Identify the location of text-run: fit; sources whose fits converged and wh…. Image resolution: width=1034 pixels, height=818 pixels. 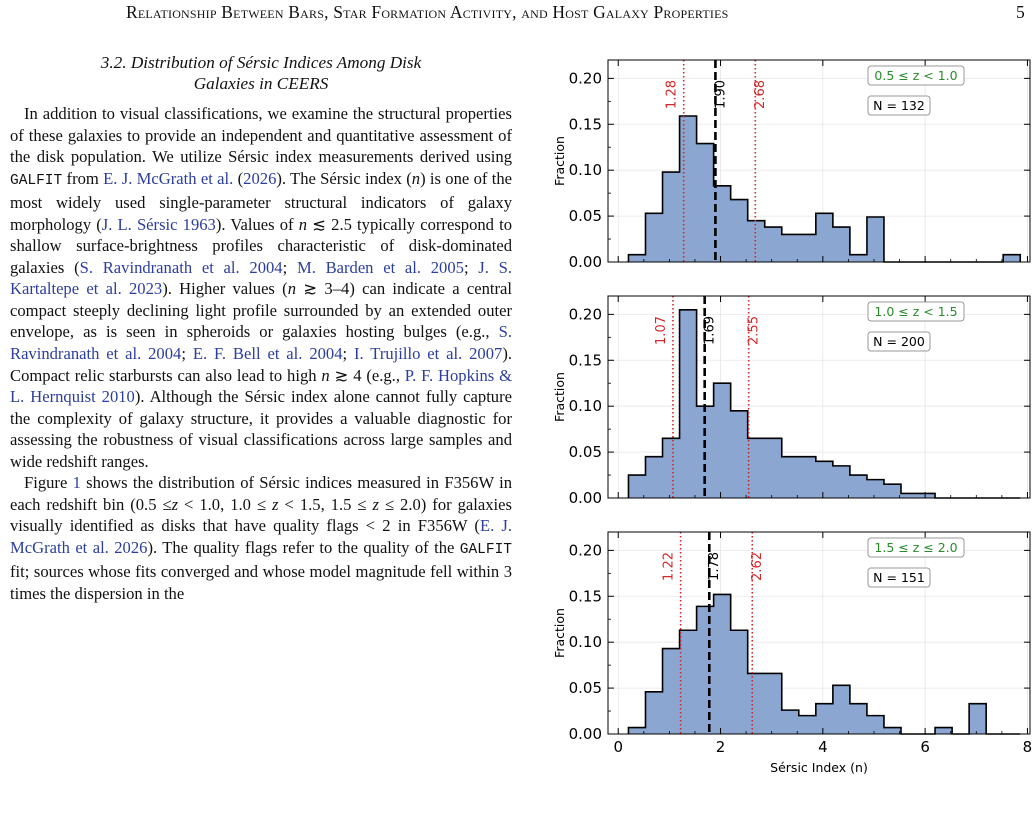
(261, 583).